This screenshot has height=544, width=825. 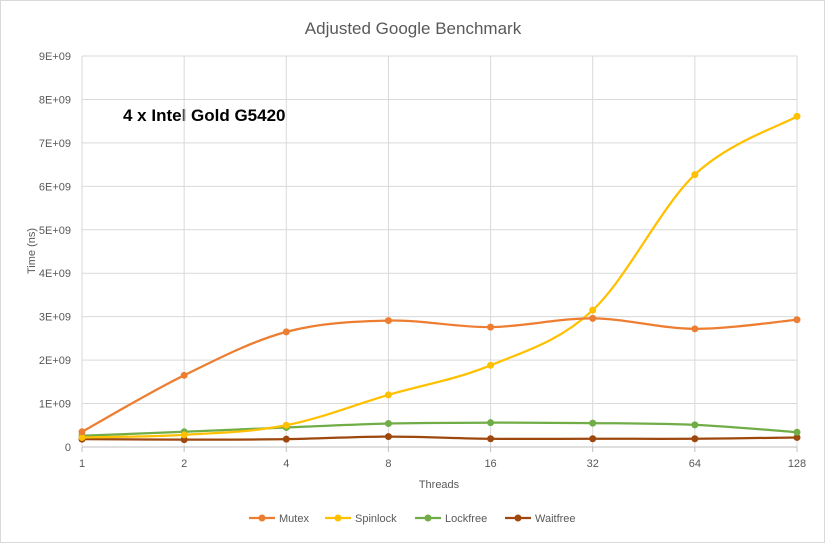 I want to click on legend-item-waitfree: Waitfree, so click(x=540, y=519).